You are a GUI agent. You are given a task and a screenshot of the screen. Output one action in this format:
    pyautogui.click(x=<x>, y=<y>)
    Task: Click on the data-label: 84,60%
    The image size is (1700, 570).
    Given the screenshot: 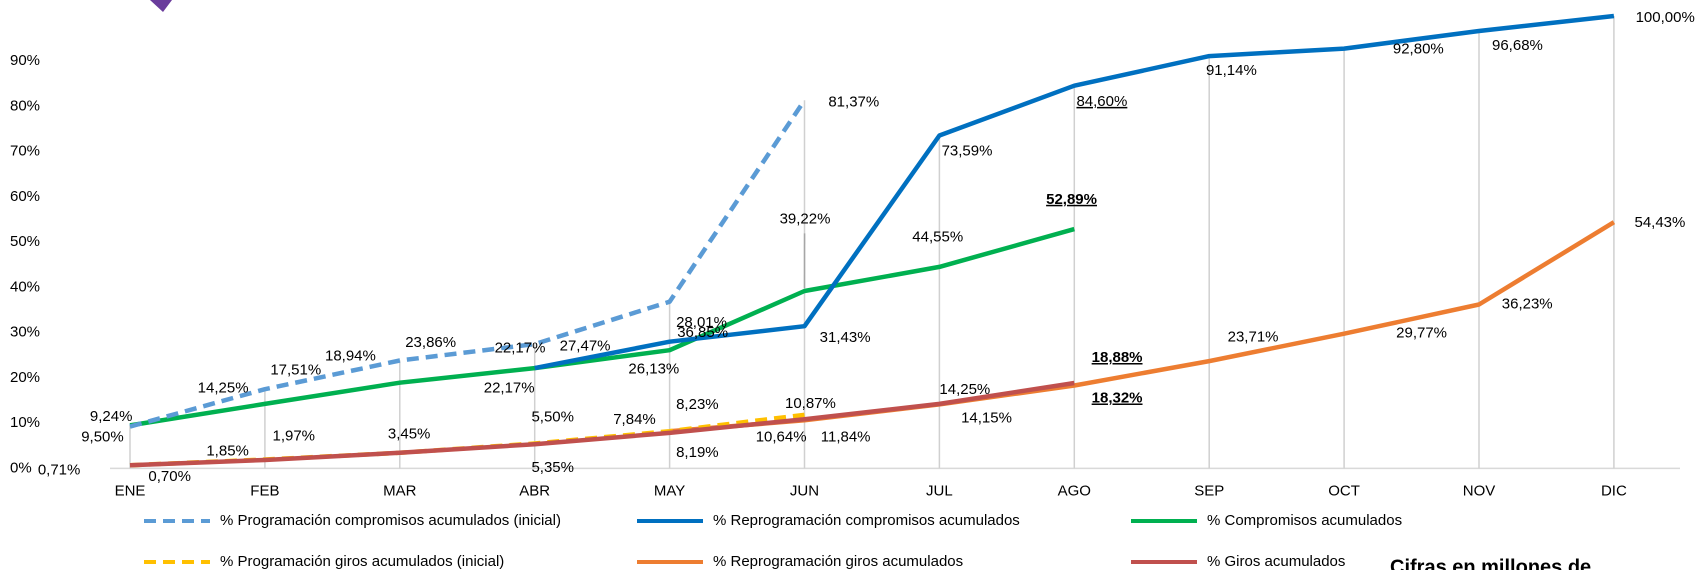 What is the action you would take?
    pyautogui.click(x=1101, y=101)
    